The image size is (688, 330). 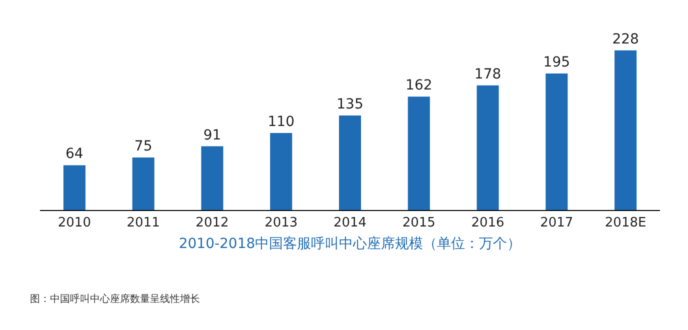 What do you see at coordinates (115, 299) in the screenshot?
I see `text: 图：中国呼叫中心座席数量呈线性增长` at bounding box center [115, 299].